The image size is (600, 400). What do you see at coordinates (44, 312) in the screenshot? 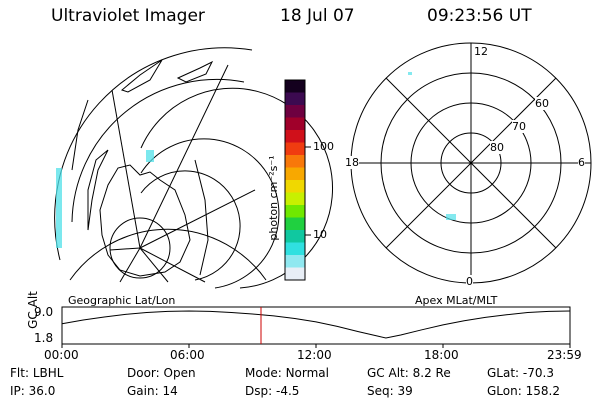
I see `y-tick-label: 9.0` at bounding box center [44, 312].